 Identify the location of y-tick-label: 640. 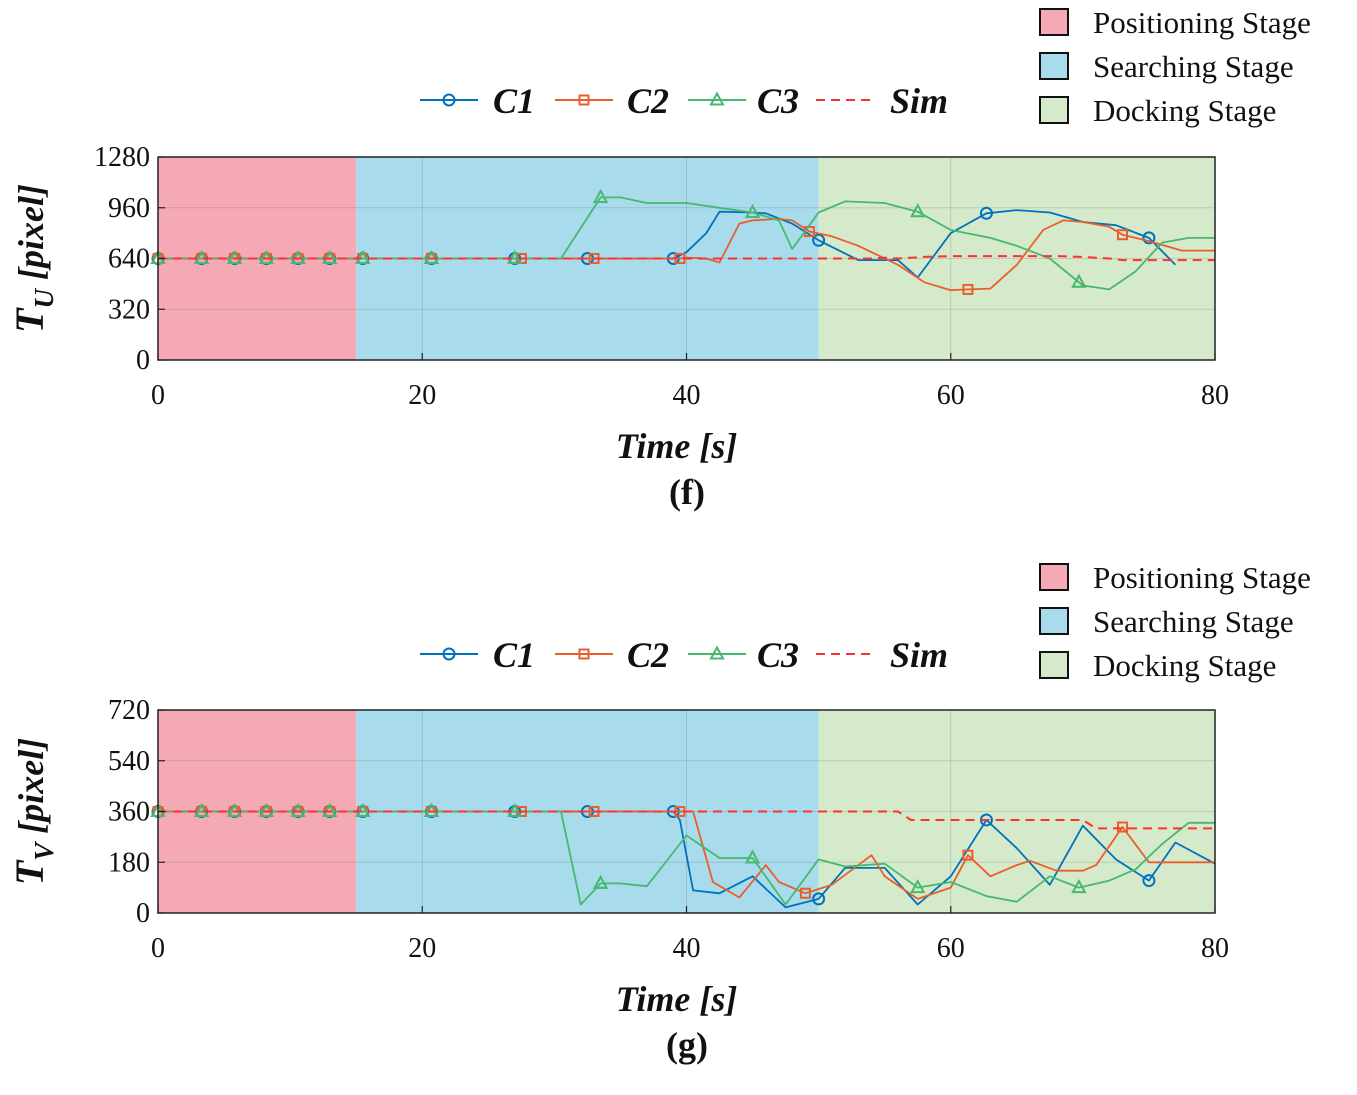
(129, 259).